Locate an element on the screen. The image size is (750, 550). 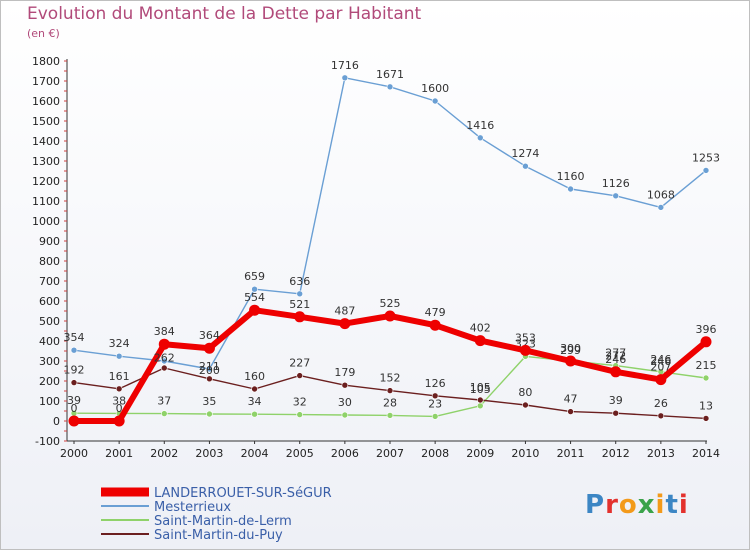
data-label: 38 is located at coordinates (119, 400).